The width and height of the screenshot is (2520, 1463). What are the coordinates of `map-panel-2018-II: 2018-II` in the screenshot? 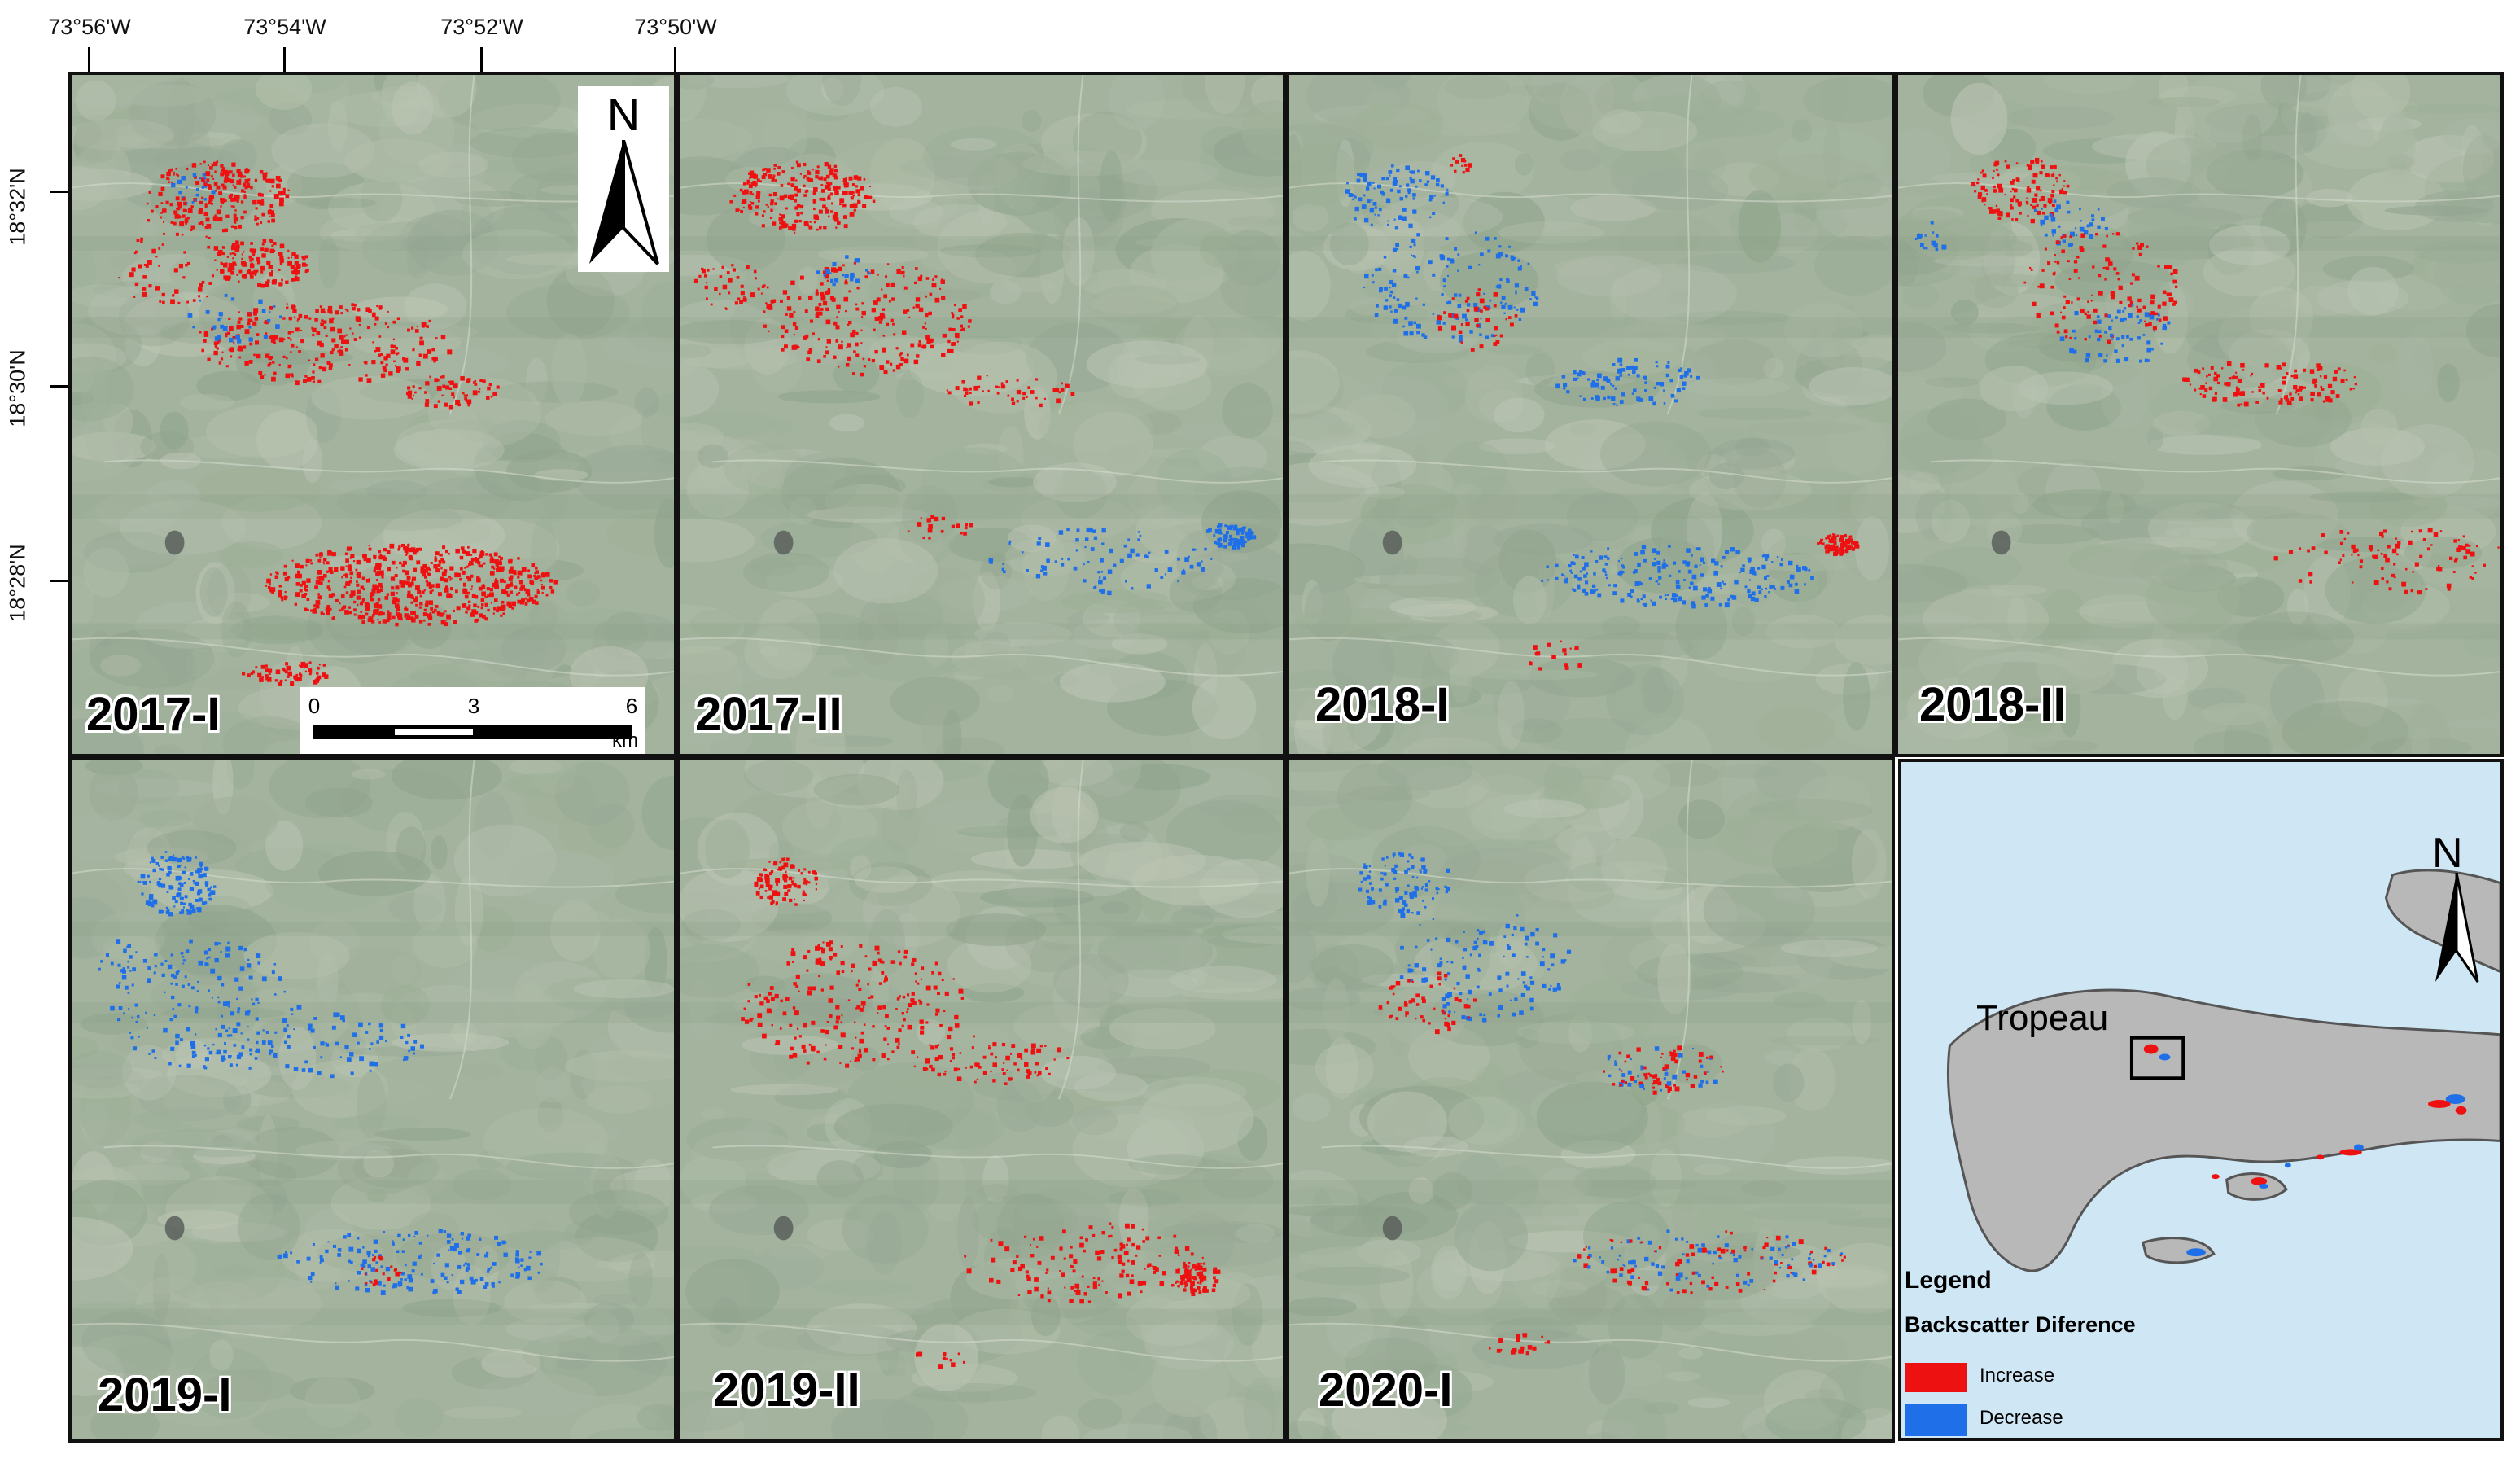 It's located at (2199, 414).